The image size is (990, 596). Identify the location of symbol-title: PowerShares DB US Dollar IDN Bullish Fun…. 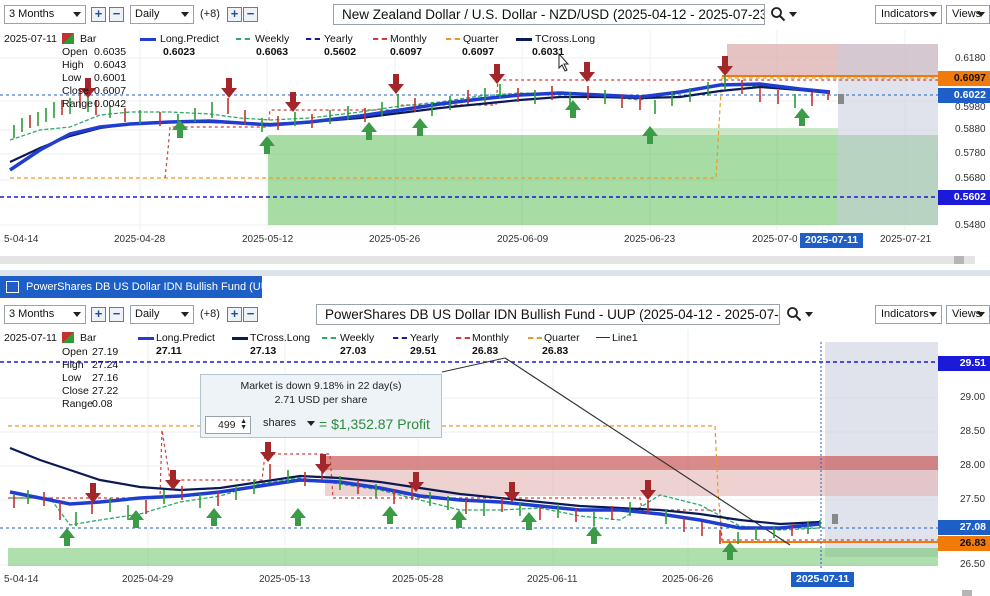
(548, 314).